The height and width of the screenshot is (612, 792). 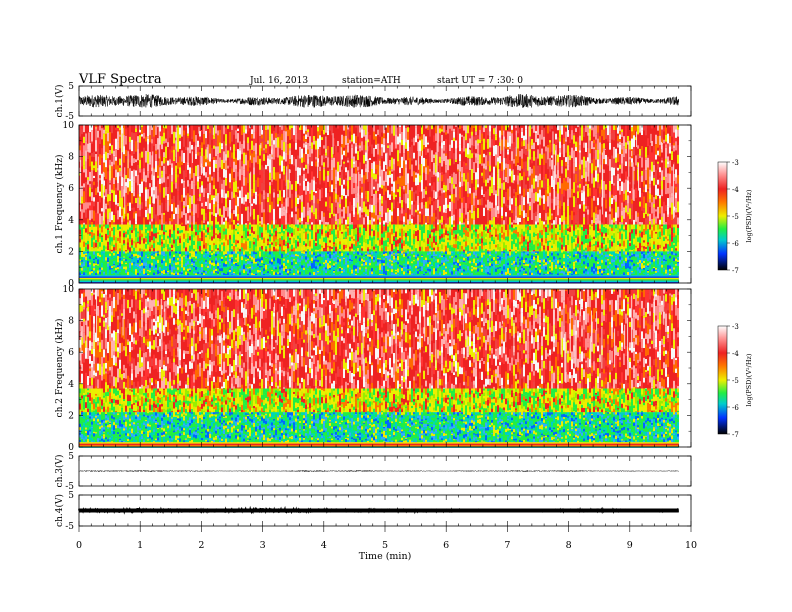 What do you see at coordinates (749, 215) in the screenshot?
I see `ch1-spectrogram-colorbar-label: log(PSD)(V²/Hz)` at bounding box center [749, 215].